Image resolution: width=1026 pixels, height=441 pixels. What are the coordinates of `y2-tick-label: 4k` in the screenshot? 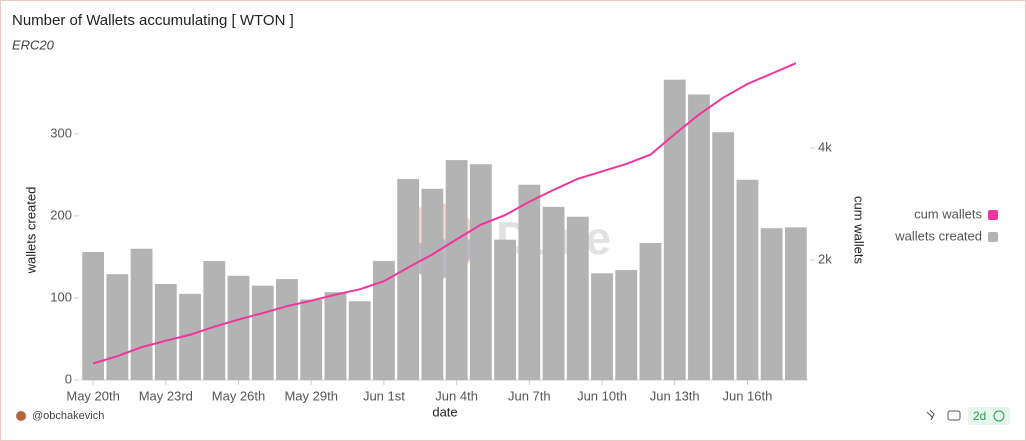 It's located at (825, 146).